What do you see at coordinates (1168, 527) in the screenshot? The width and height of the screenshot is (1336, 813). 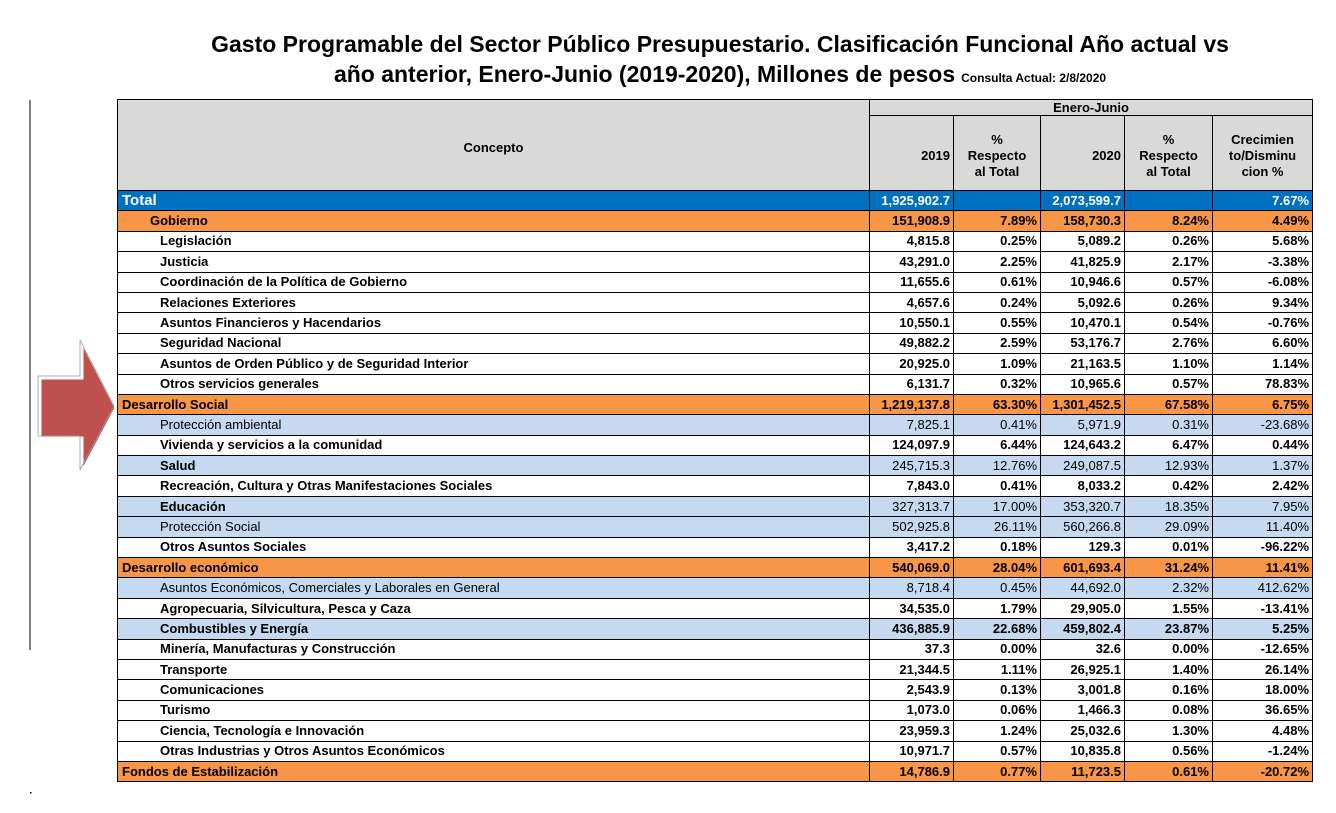 I see `cell-value: 29.09%` at bounding box center [1168, 527].